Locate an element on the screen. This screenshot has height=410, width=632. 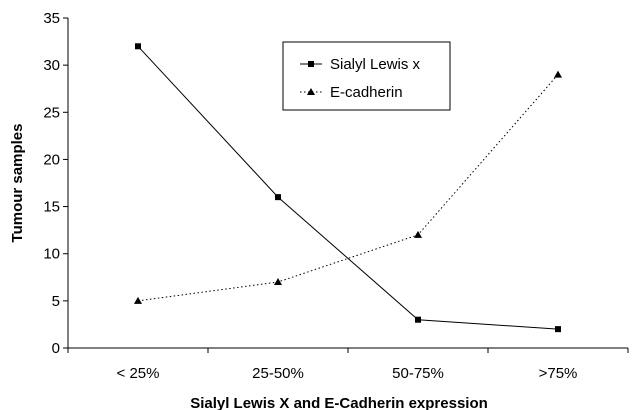
x-tick-label: >75% is located at coordinates (558, 373).